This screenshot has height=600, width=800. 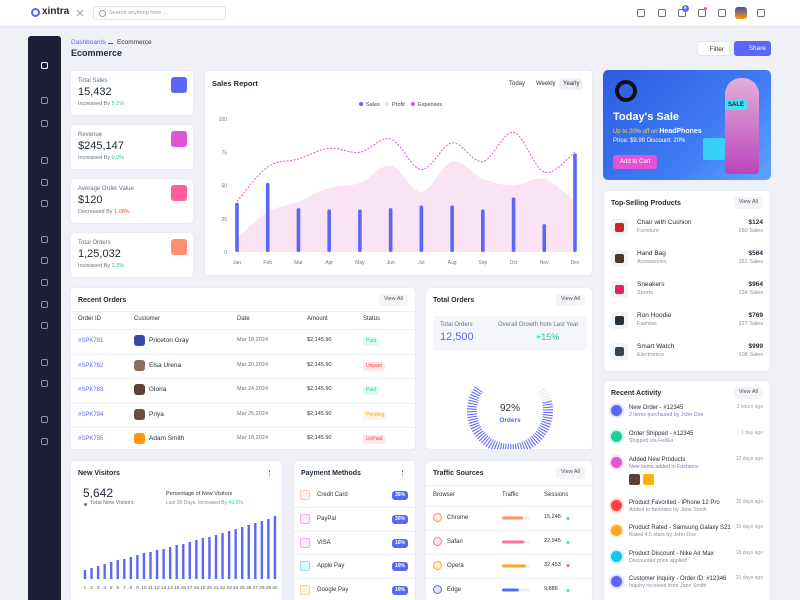 I want to click on activity-title: Customer Inquiry - Order ID: #12346, so click(x=678, y=579).